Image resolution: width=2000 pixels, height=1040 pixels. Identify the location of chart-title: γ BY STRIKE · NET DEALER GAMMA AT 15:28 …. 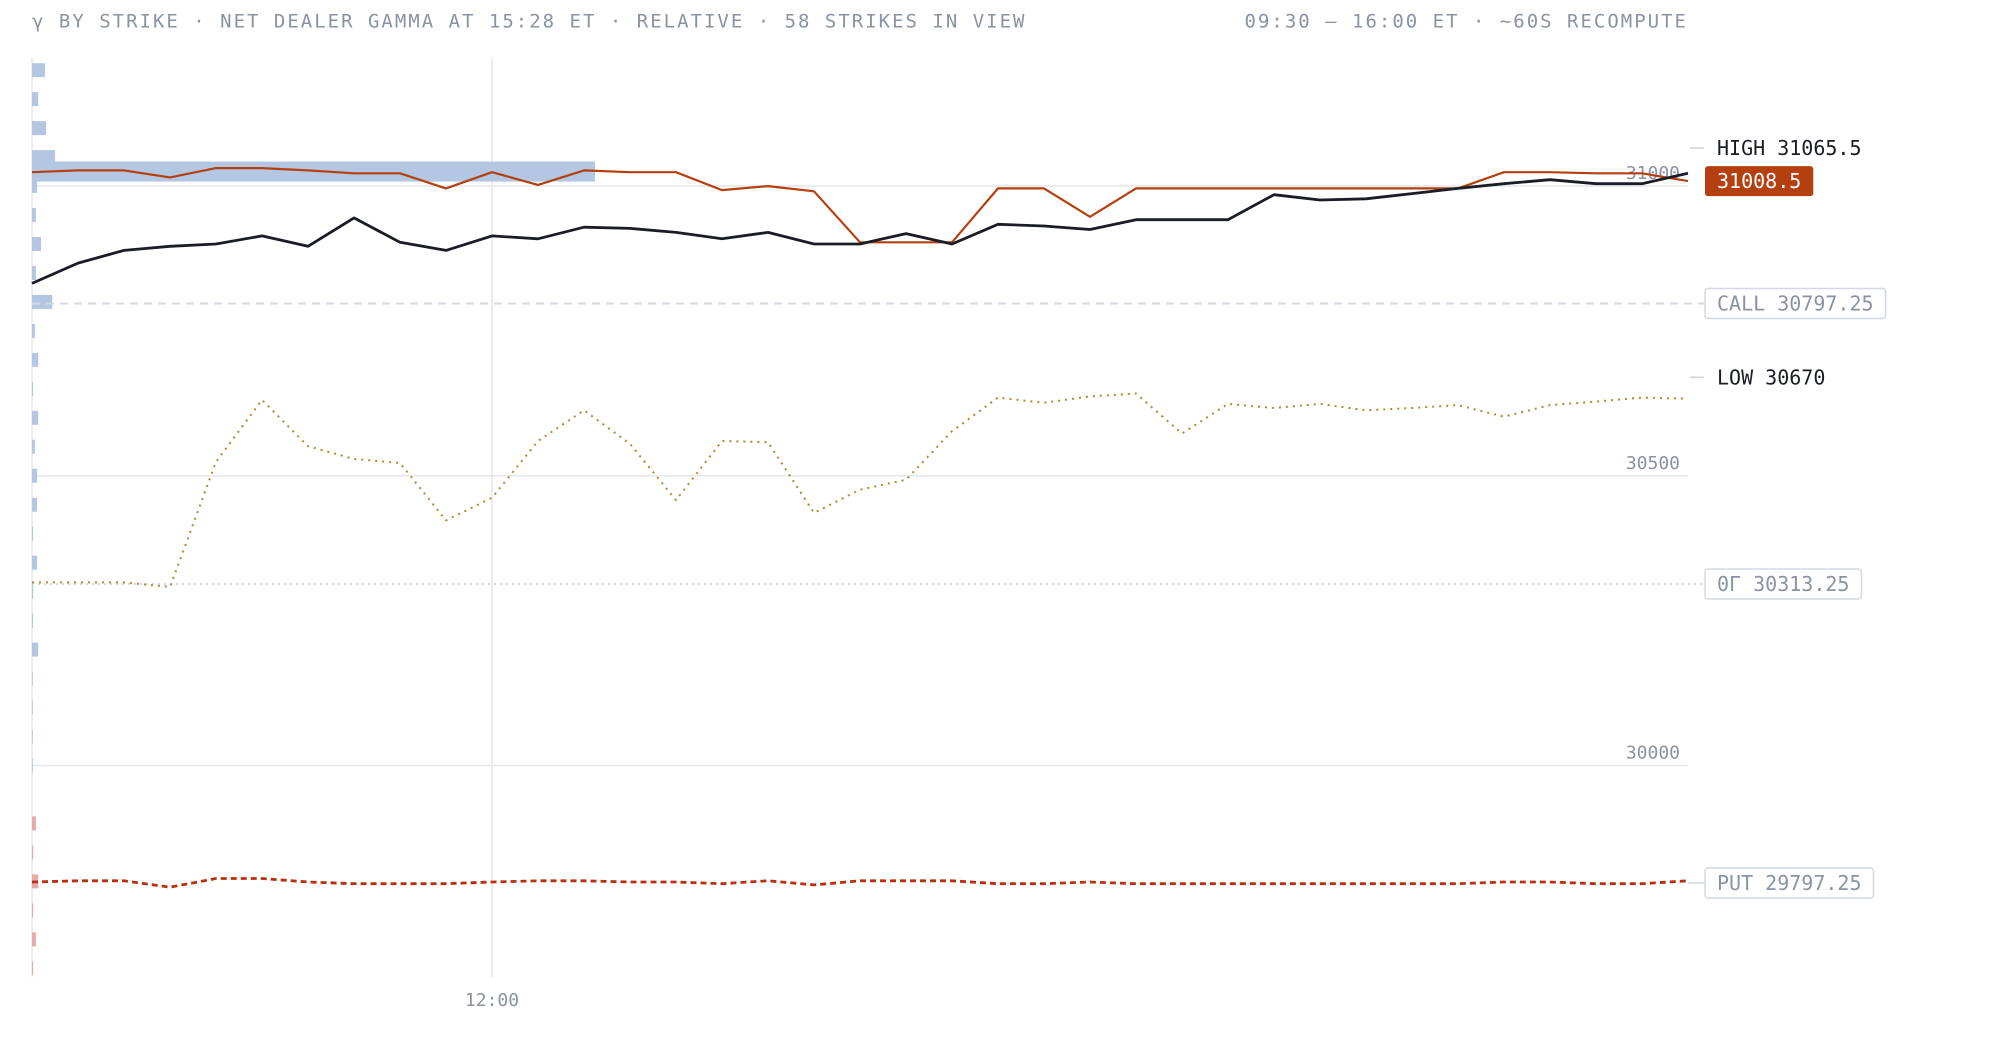
(529, 22).